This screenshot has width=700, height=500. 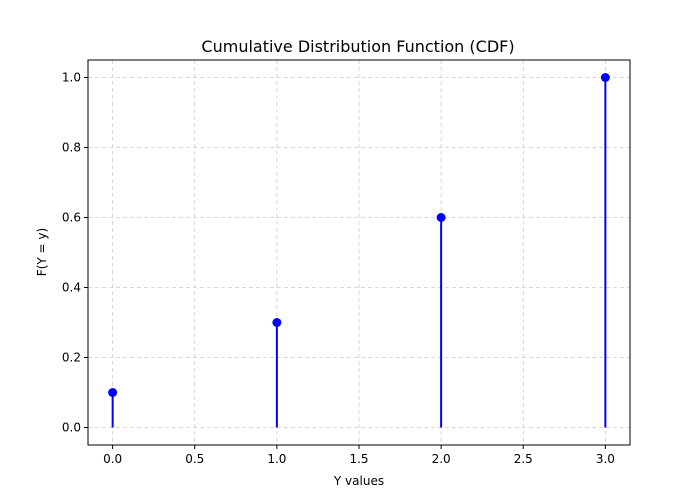 What do you see at coordinates (71, 428) in the screenshot?
I see `y-tick-label: 0.0` at bounding box center [71, 428].